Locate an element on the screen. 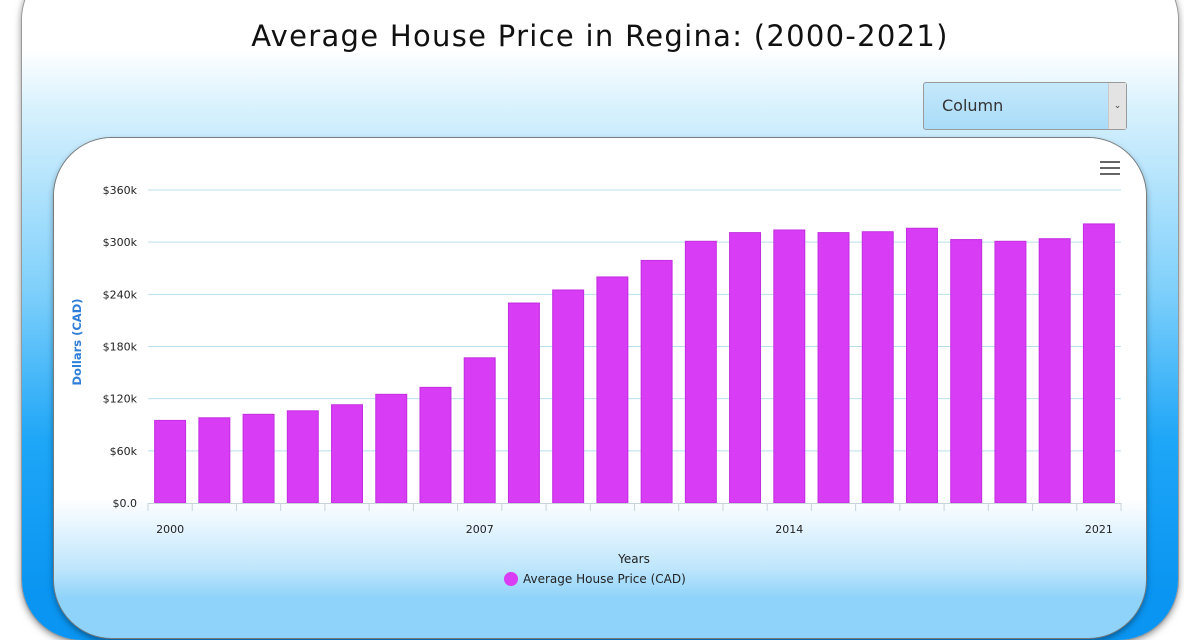 This screenshot has height=640, width=1184. legend: Average House Price (CAD) is located at coordinates (595, 579).